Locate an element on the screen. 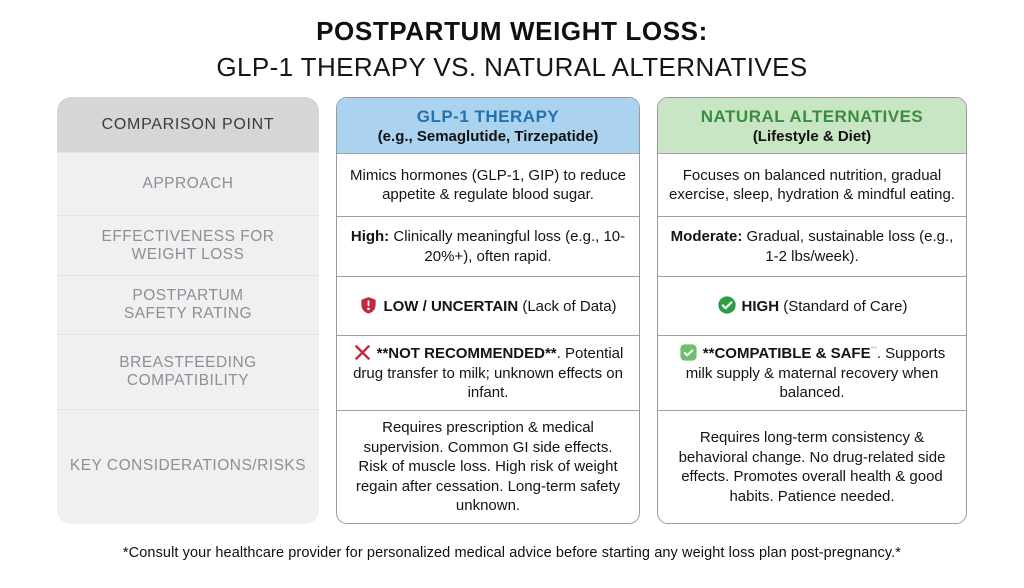 The width and height of the screenshot is (1024, 588). row-label-considerations: KEY CONSIDERATIONS/RISKS is located at coordinates (188, 465).